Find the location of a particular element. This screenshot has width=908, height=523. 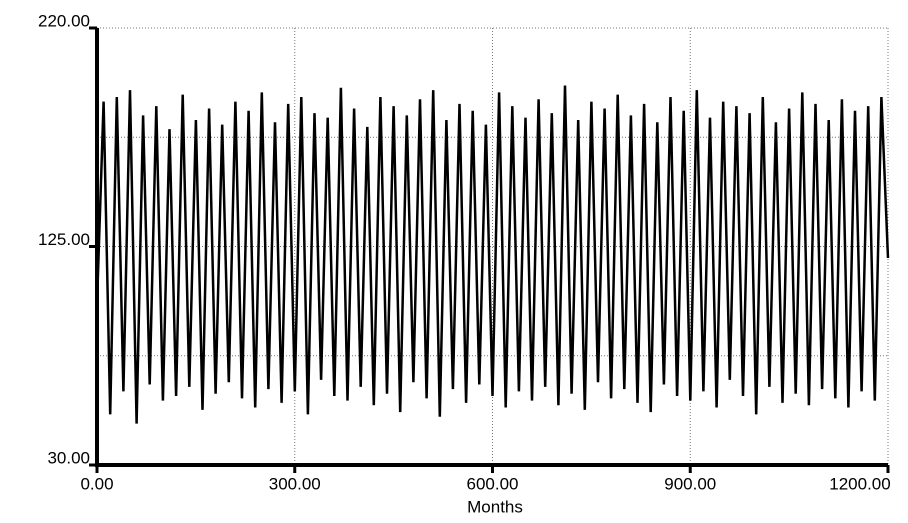

y-tick-label: 220.00 is located at coordinates (64, 20).